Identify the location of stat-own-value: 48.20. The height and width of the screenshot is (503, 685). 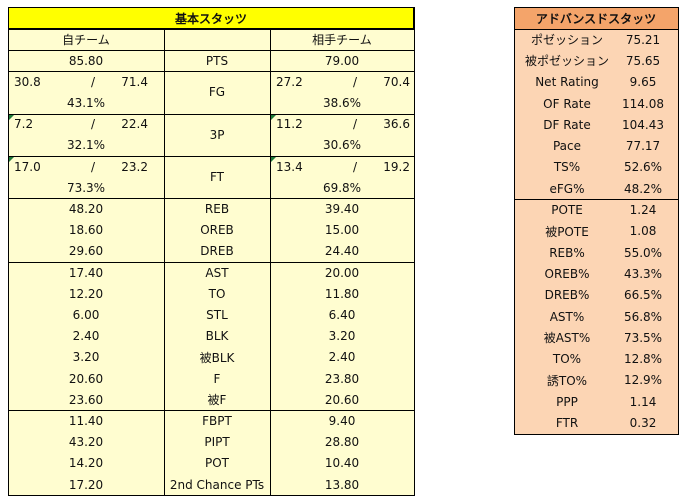
(86, 208).